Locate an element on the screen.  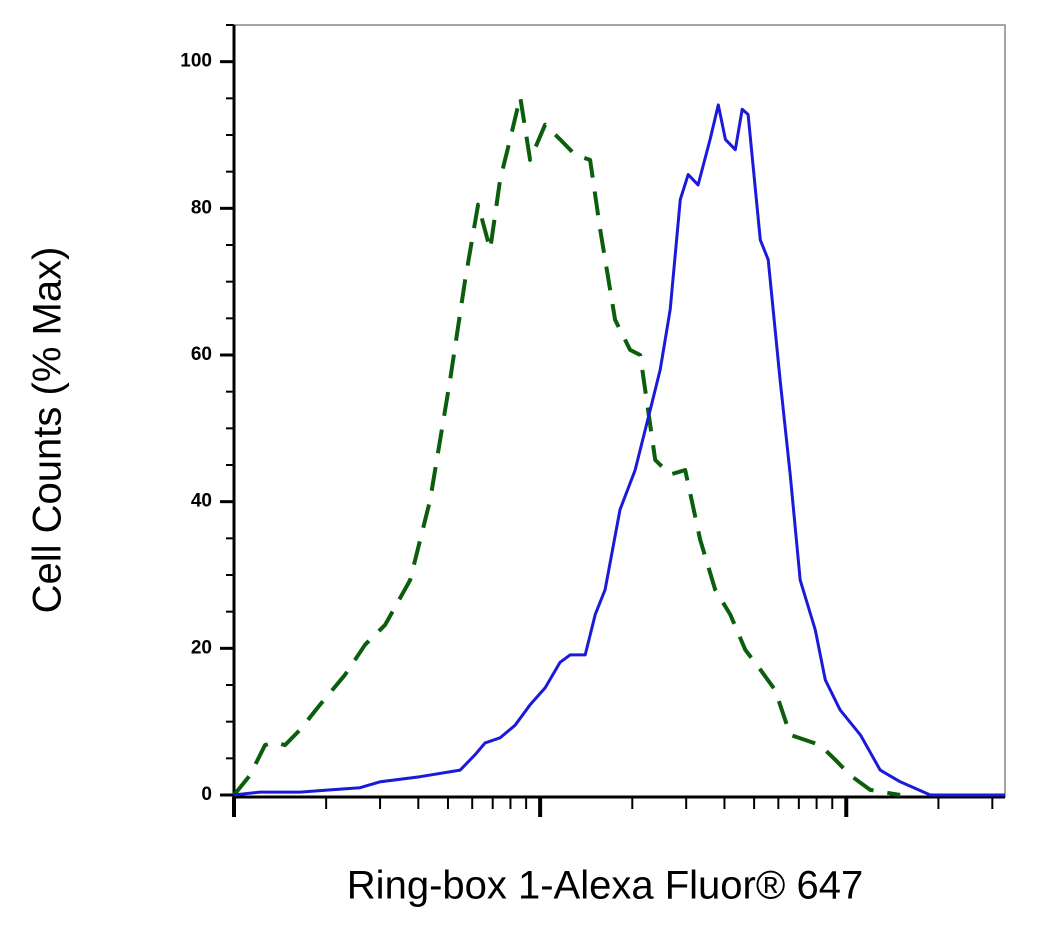
y-tick-label: 0 is located at coordinates (206, 794).